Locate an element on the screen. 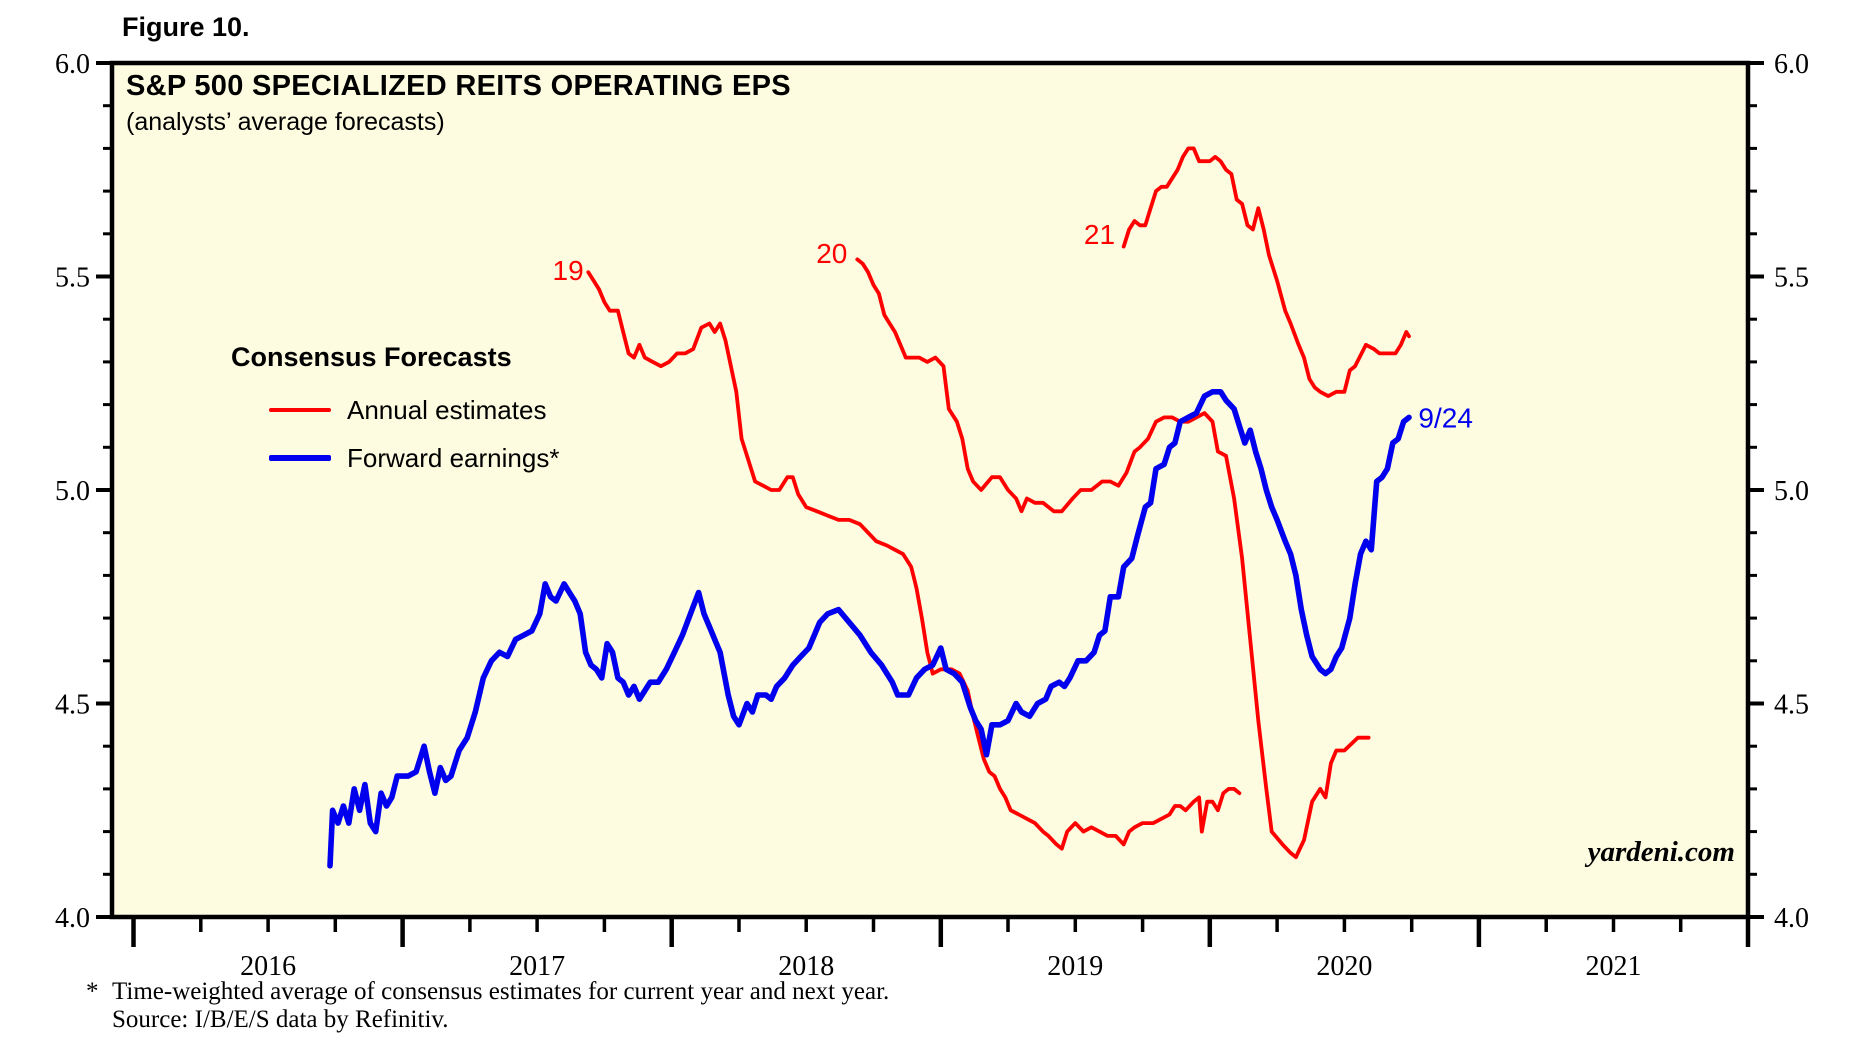 The image size is (1855, 1040). x-axis-label: 2020 is located at coordinates (1344, 966).